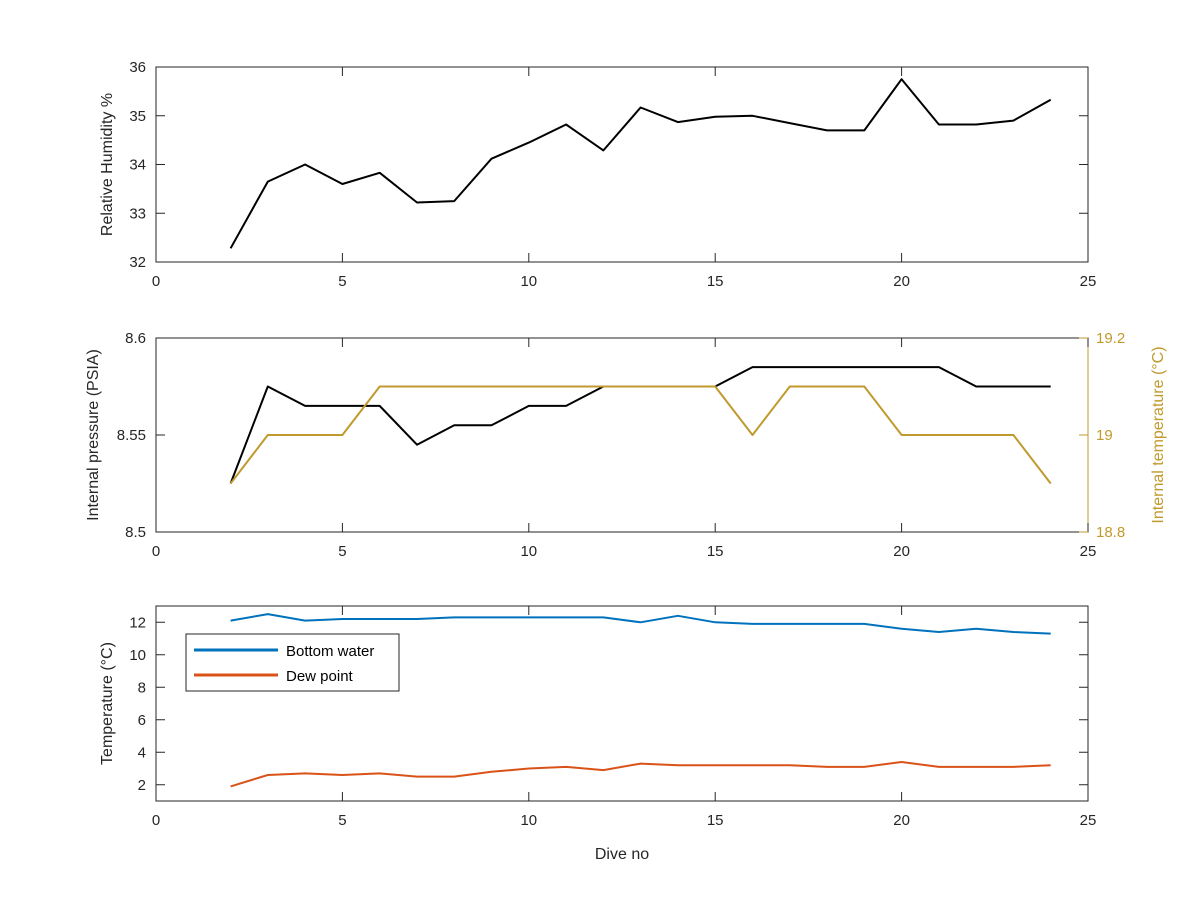 The width and height of the screenshot is (1200, 900). Describe the element at coordinates (901, 551) in the screenshot. I see `pressure-x-tick-label-20: 20` at that location.